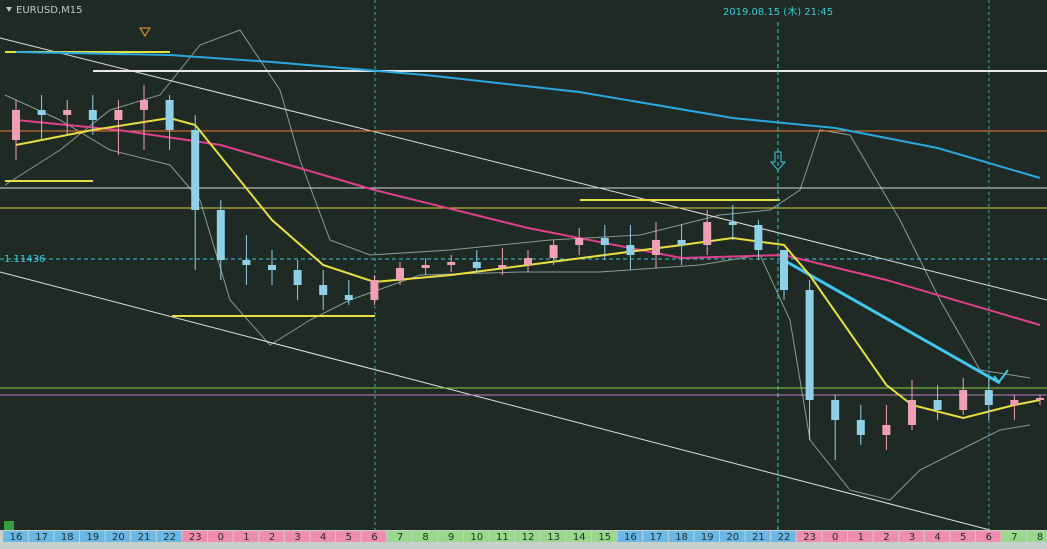 The image size is (1047, 549). I want to click on x-tick-label: 3, so click(912, 537).